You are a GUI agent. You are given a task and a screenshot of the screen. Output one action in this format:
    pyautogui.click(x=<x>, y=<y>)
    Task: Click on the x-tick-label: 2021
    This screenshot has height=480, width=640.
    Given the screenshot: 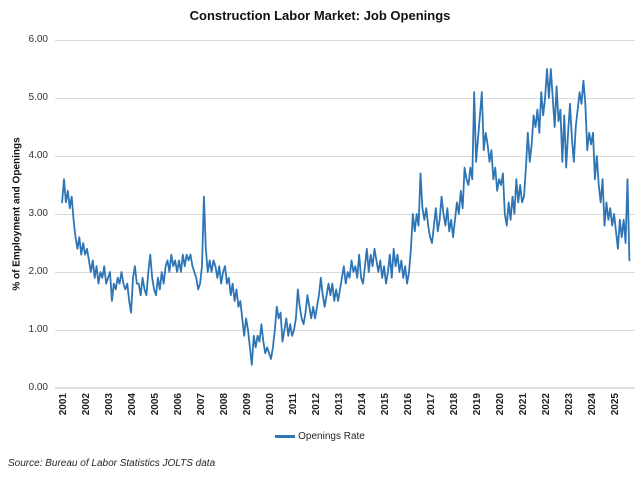 What is the action you would take?
    pyautogui.click(x=523, y=404)
    